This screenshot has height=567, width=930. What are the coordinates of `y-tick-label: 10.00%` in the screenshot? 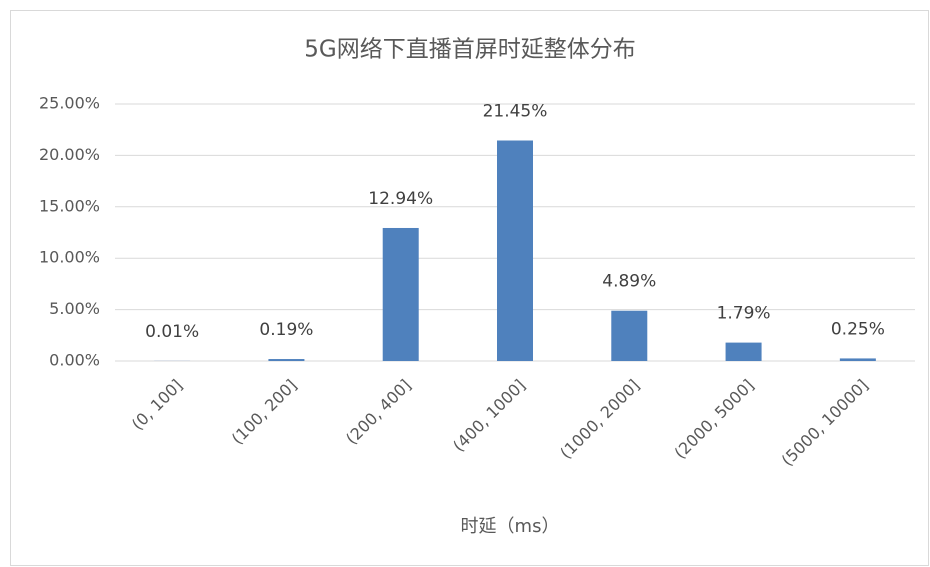 It's located at (69, 257).